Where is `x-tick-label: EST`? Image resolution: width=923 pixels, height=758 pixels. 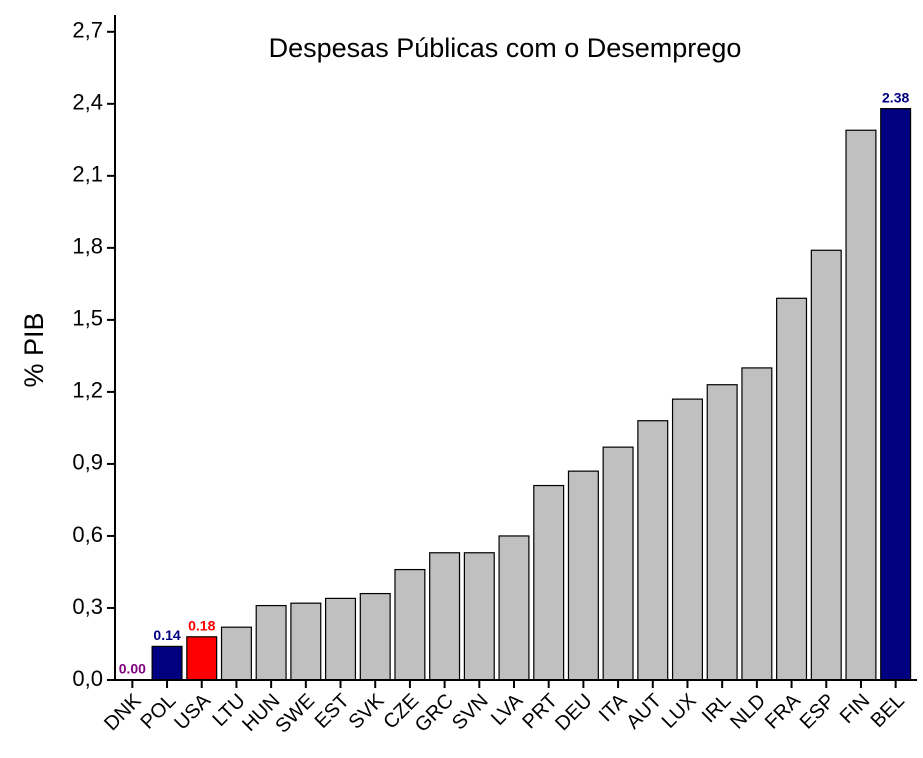
x-tick-label: EST is located at coordinates (332, 711).